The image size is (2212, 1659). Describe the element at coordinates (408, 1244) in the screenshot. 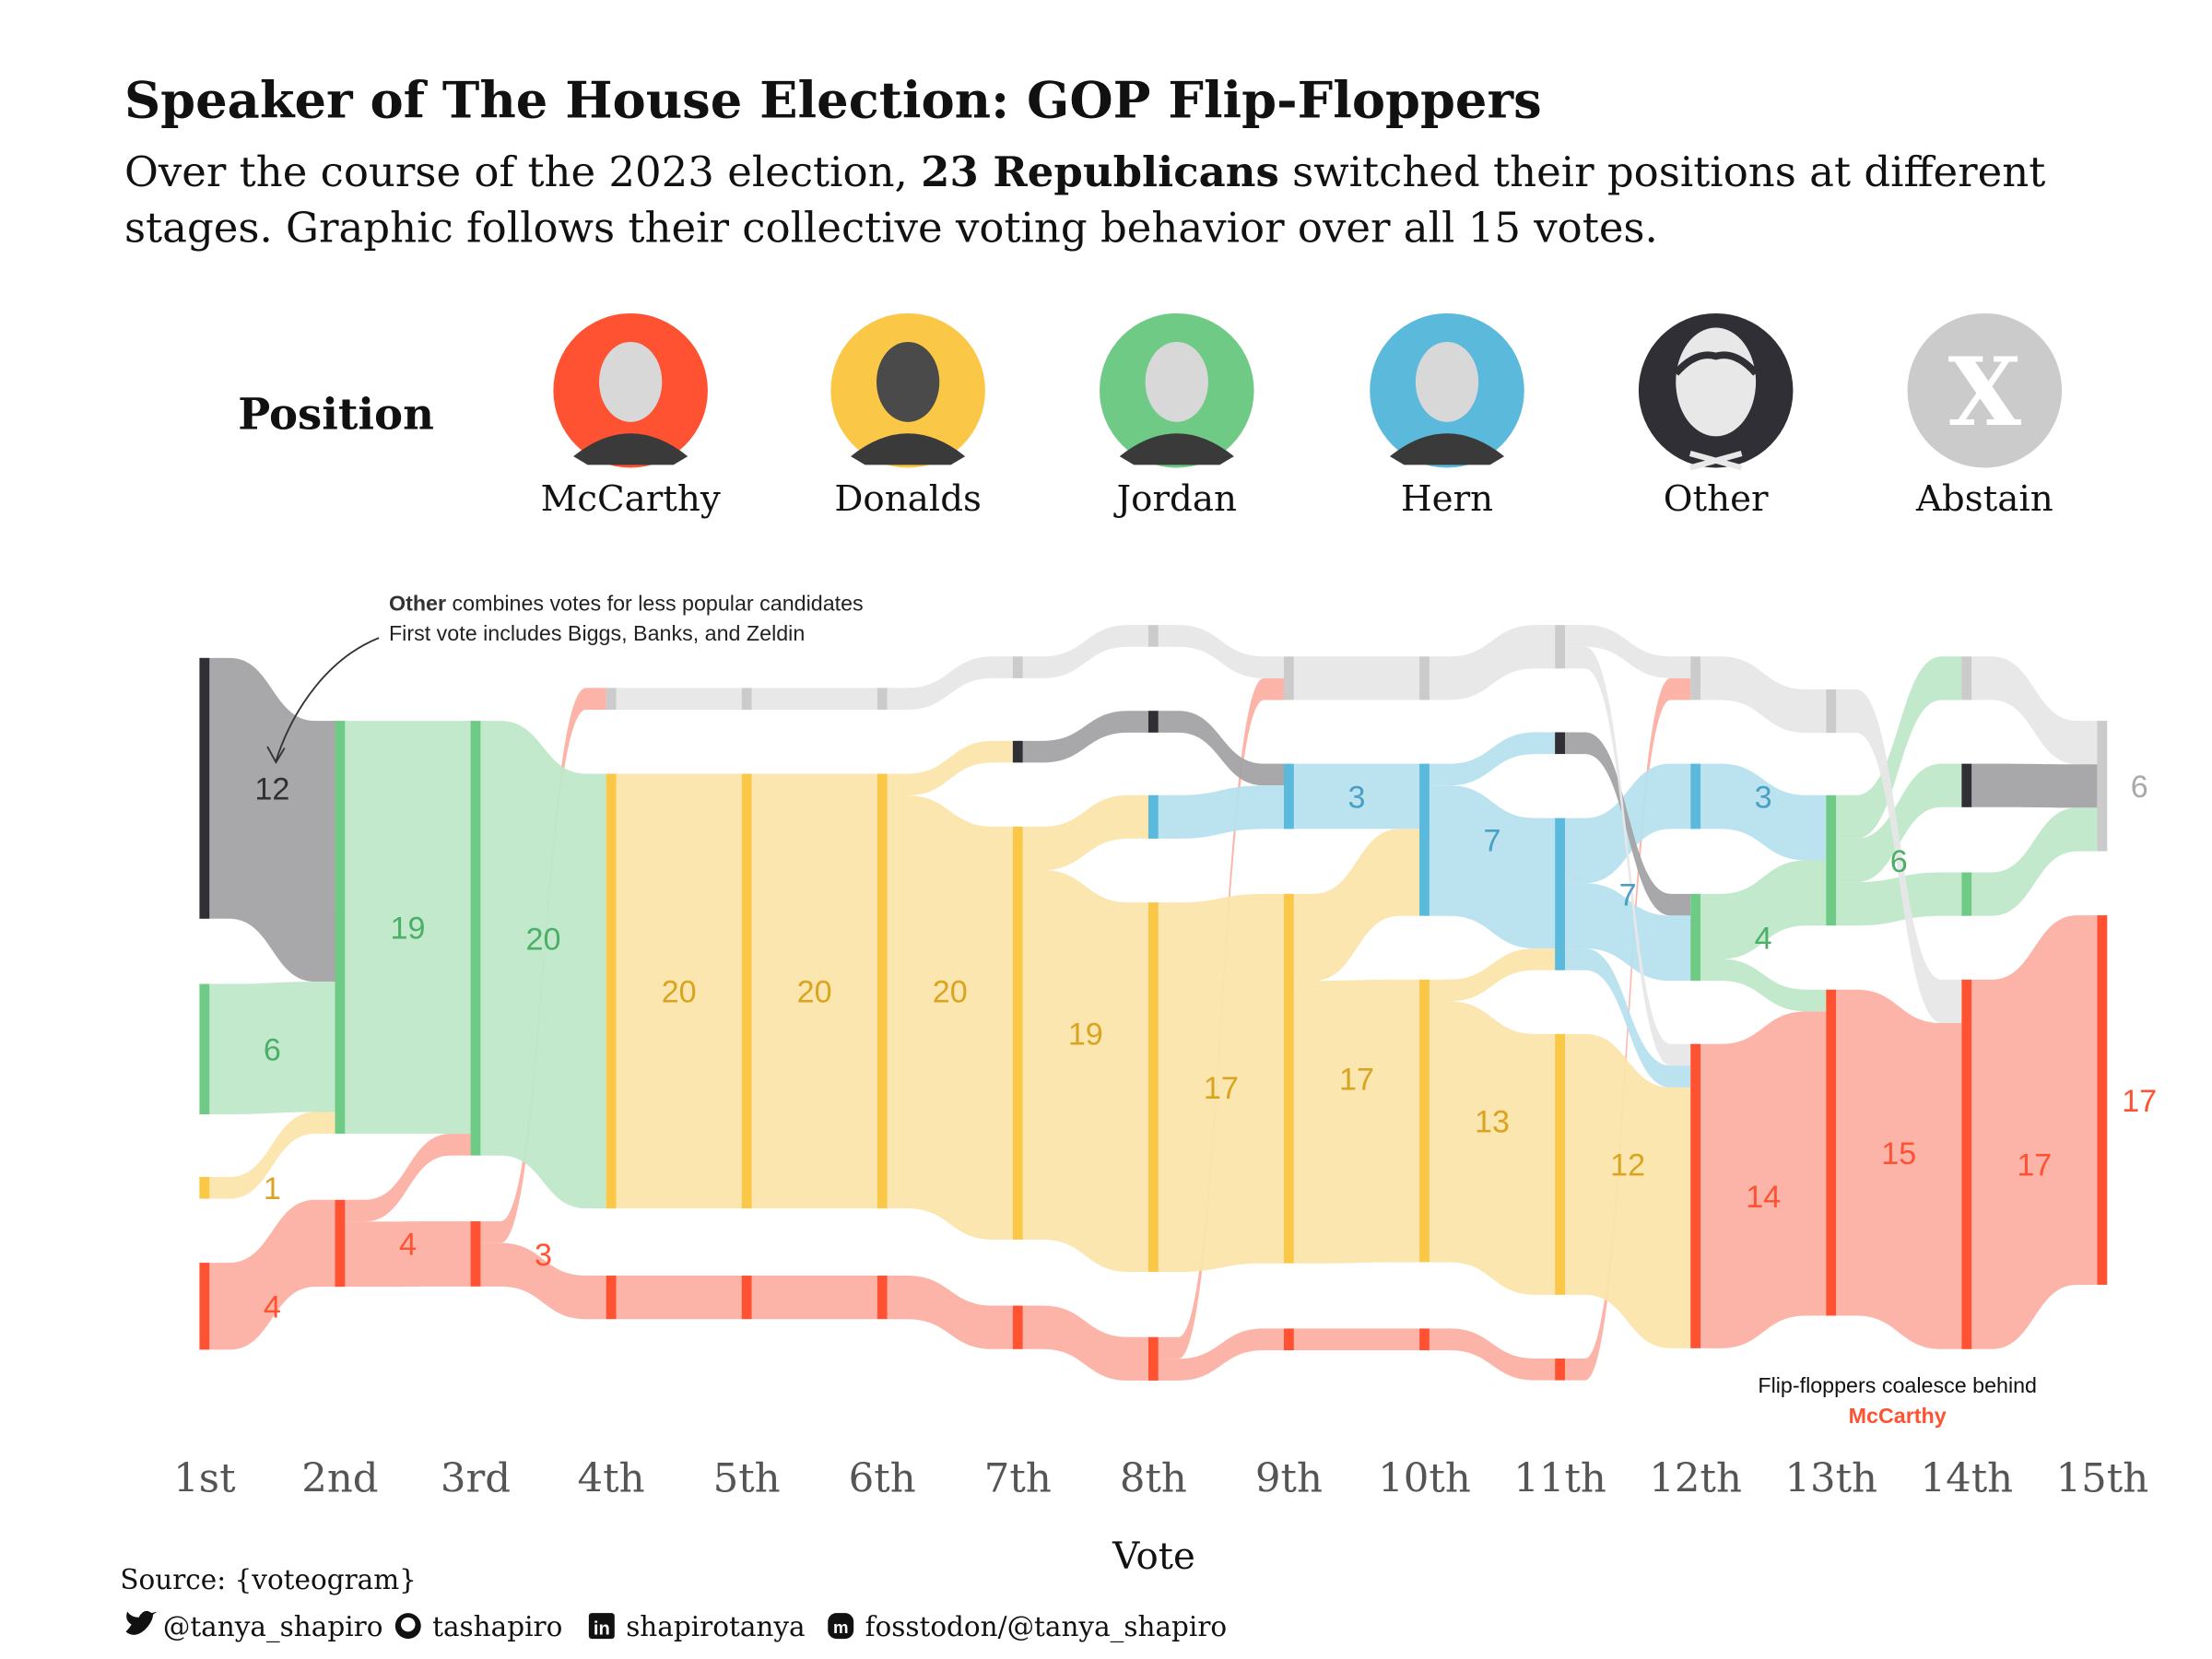

I see `node-value-label-2nd-mccarthy: 4` at that location.